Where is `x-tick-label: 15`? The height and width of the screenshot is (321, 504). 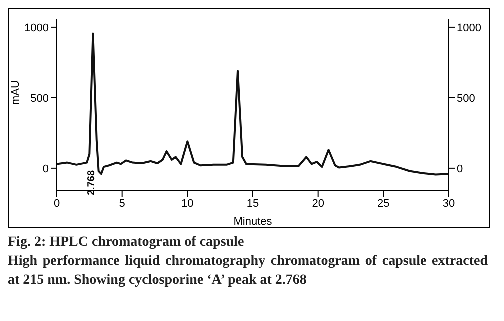
x-tick-label: 15 is located at coordinates (253, 204).